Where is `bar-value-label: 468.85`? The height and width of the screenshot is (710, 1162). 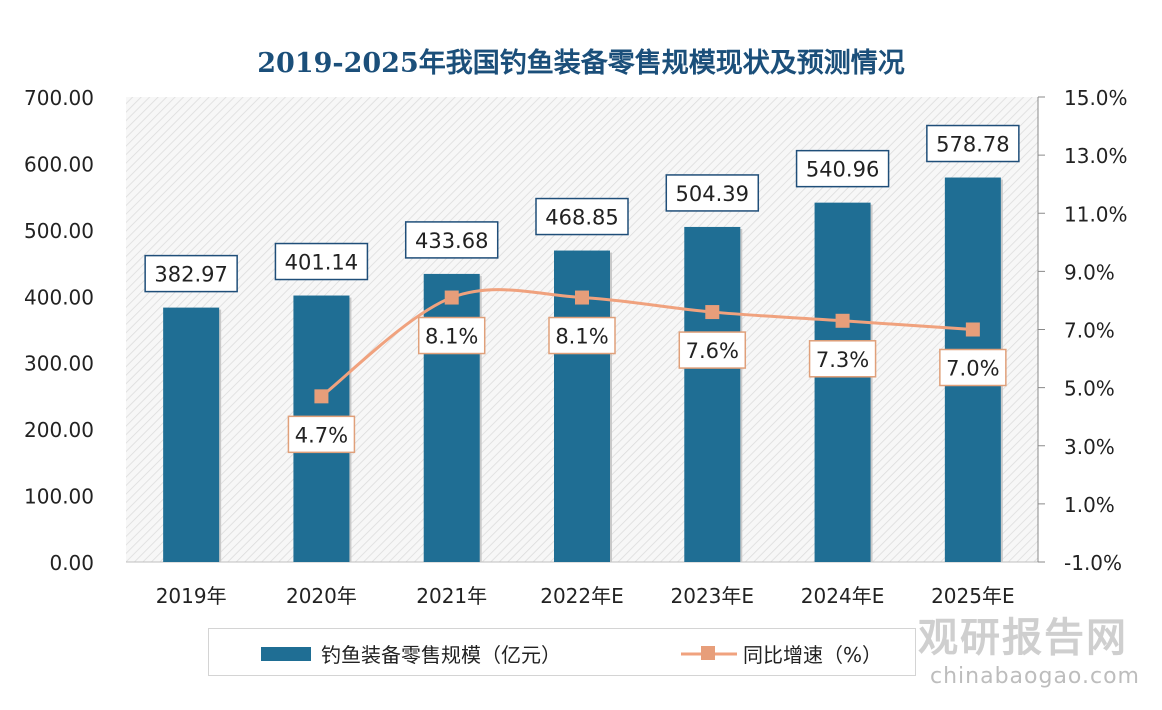
bar-value-label: 468.85 is located at coordinates (581, 218).